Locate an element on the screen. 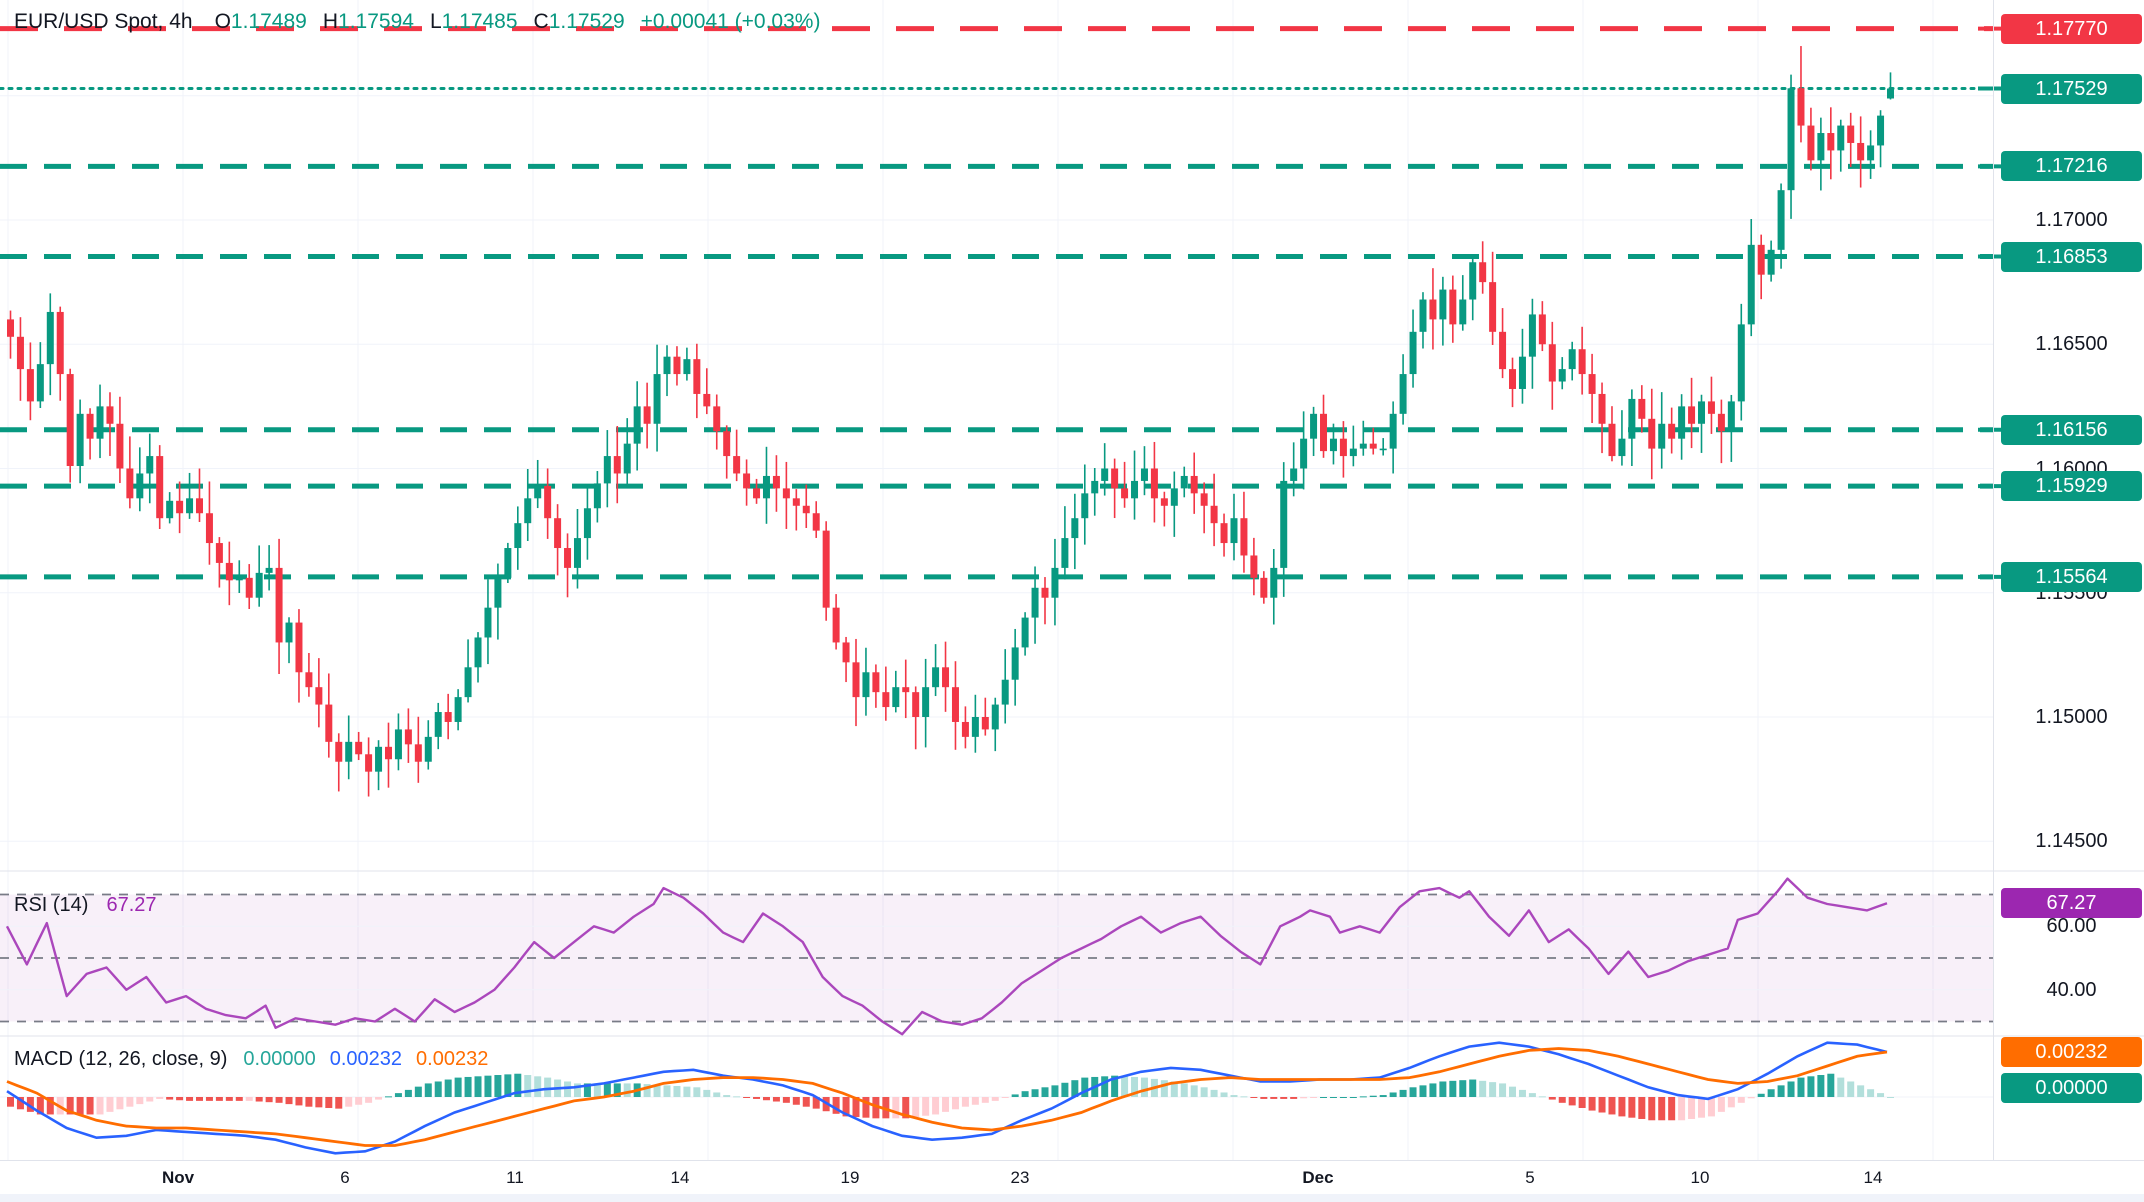 This screenshot has height=1202, width=2144. macd-signal-line is located at coordinates (947, 1097).